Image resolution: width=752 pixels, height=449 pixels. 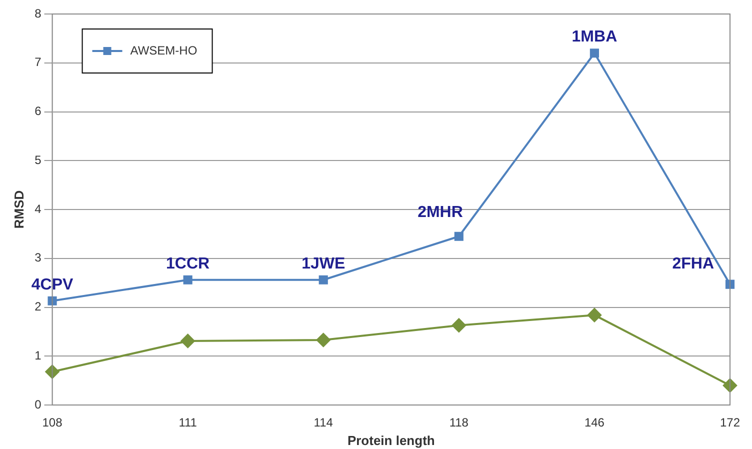 I want to click on y-tick-label: 4, so click(x=38, y=209).